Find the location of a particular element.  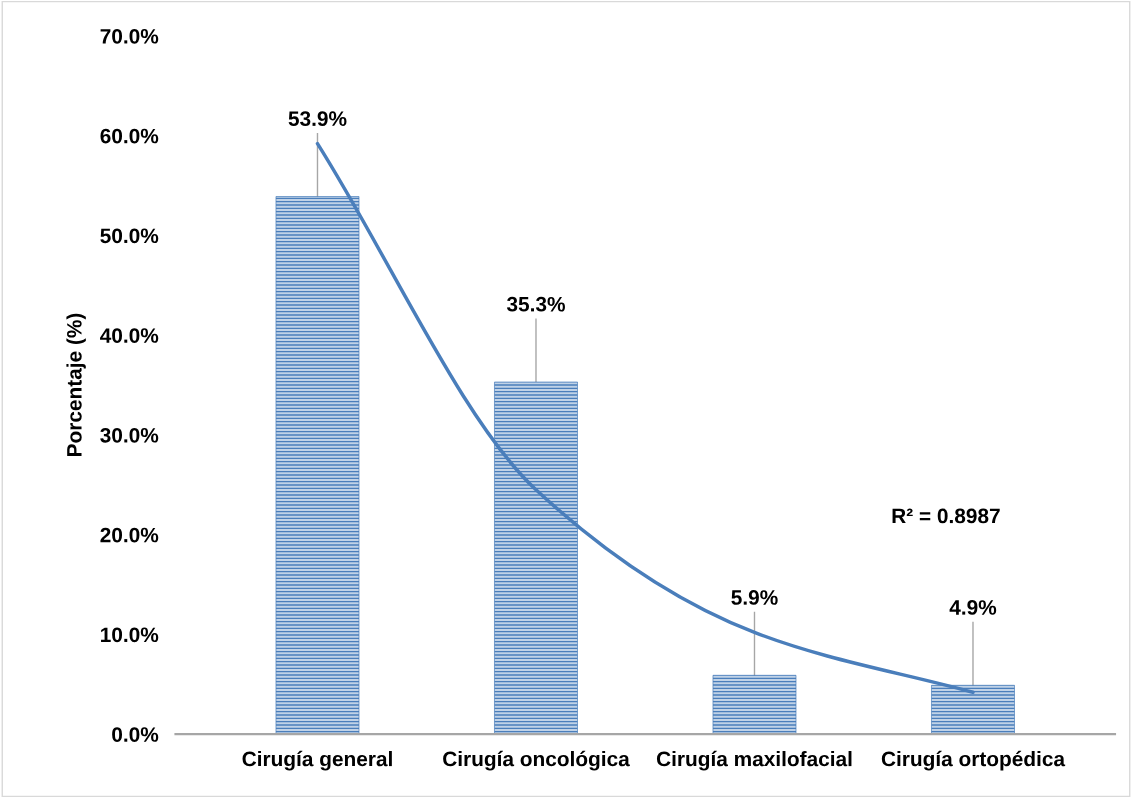

y-tick-label: 20.0% is located at coordinates (129, 535).